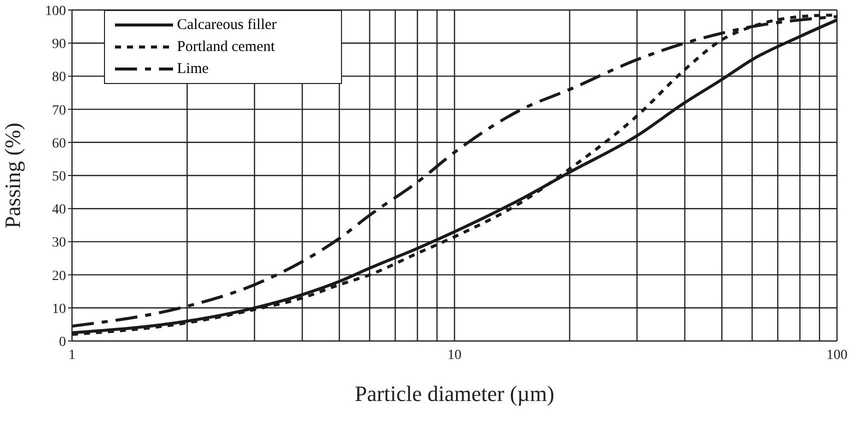  What do you see at coordinates (59, 110) in the screenshot?
I see `y-tick-label: 70` at bounding box center [59, 110].